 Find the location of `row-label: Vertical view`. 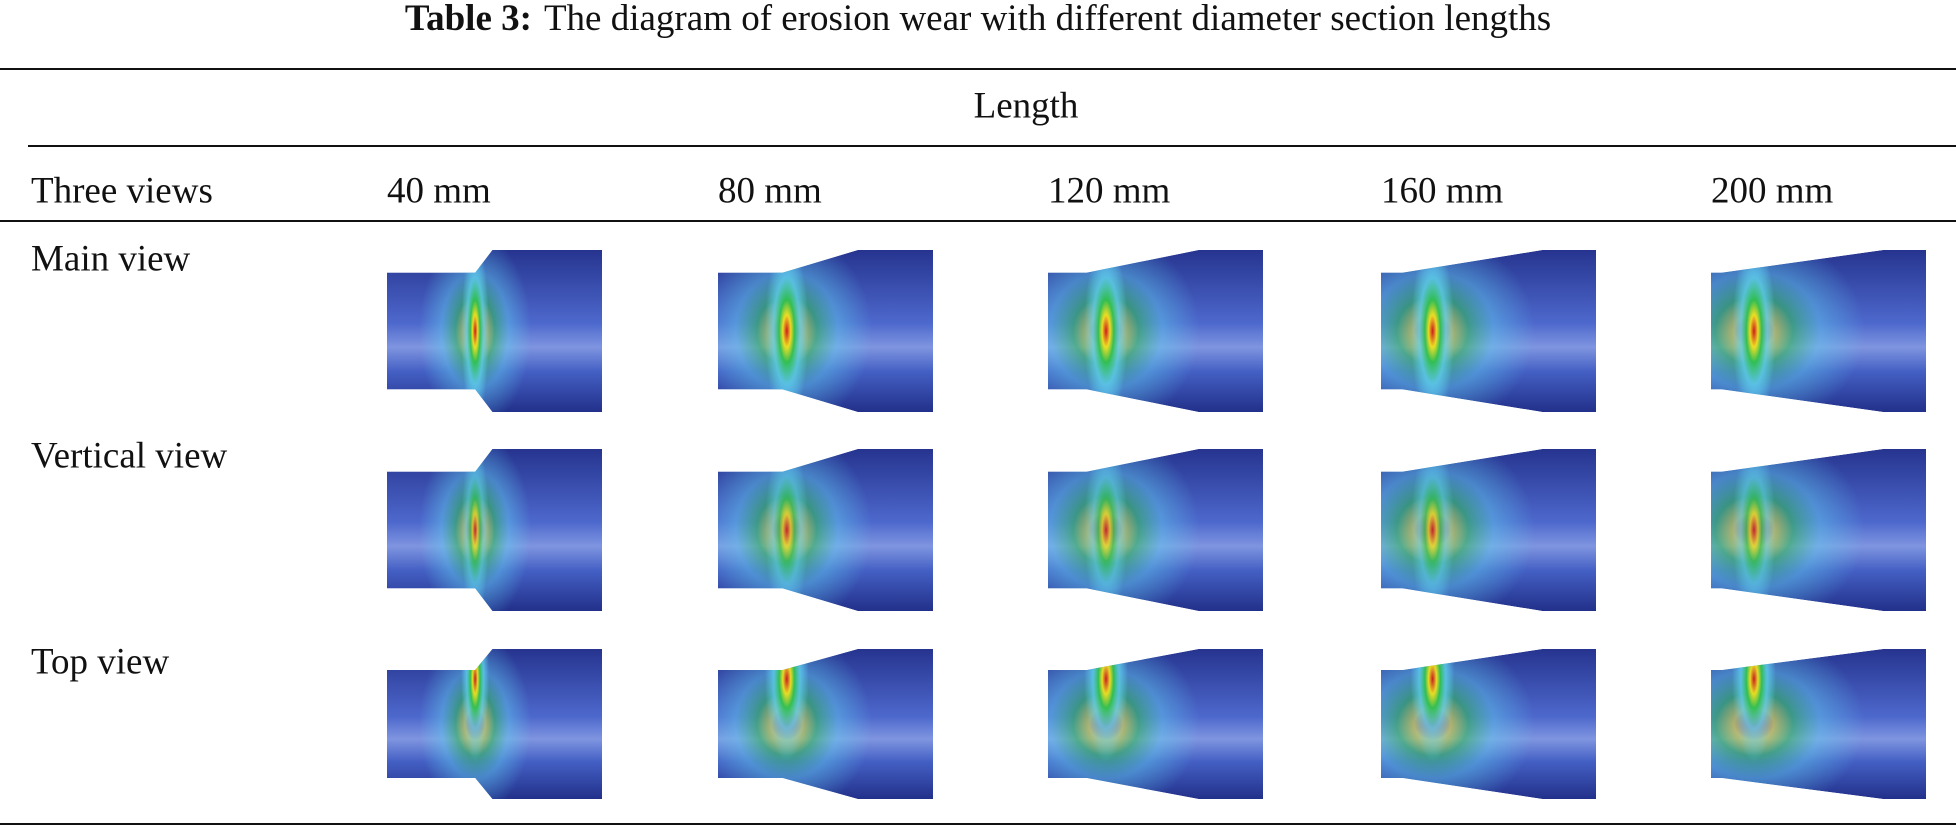

row-label: Vertical view is located at coordinates (129, 455).